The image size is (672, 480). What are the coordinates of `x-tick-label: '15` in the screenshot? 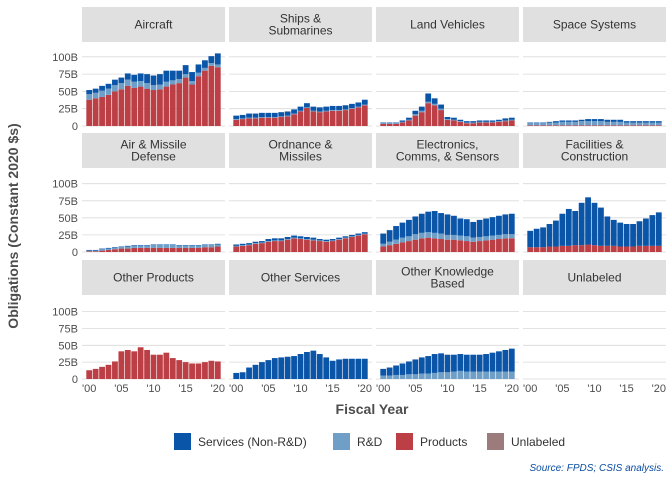 It's located at (185, 389).